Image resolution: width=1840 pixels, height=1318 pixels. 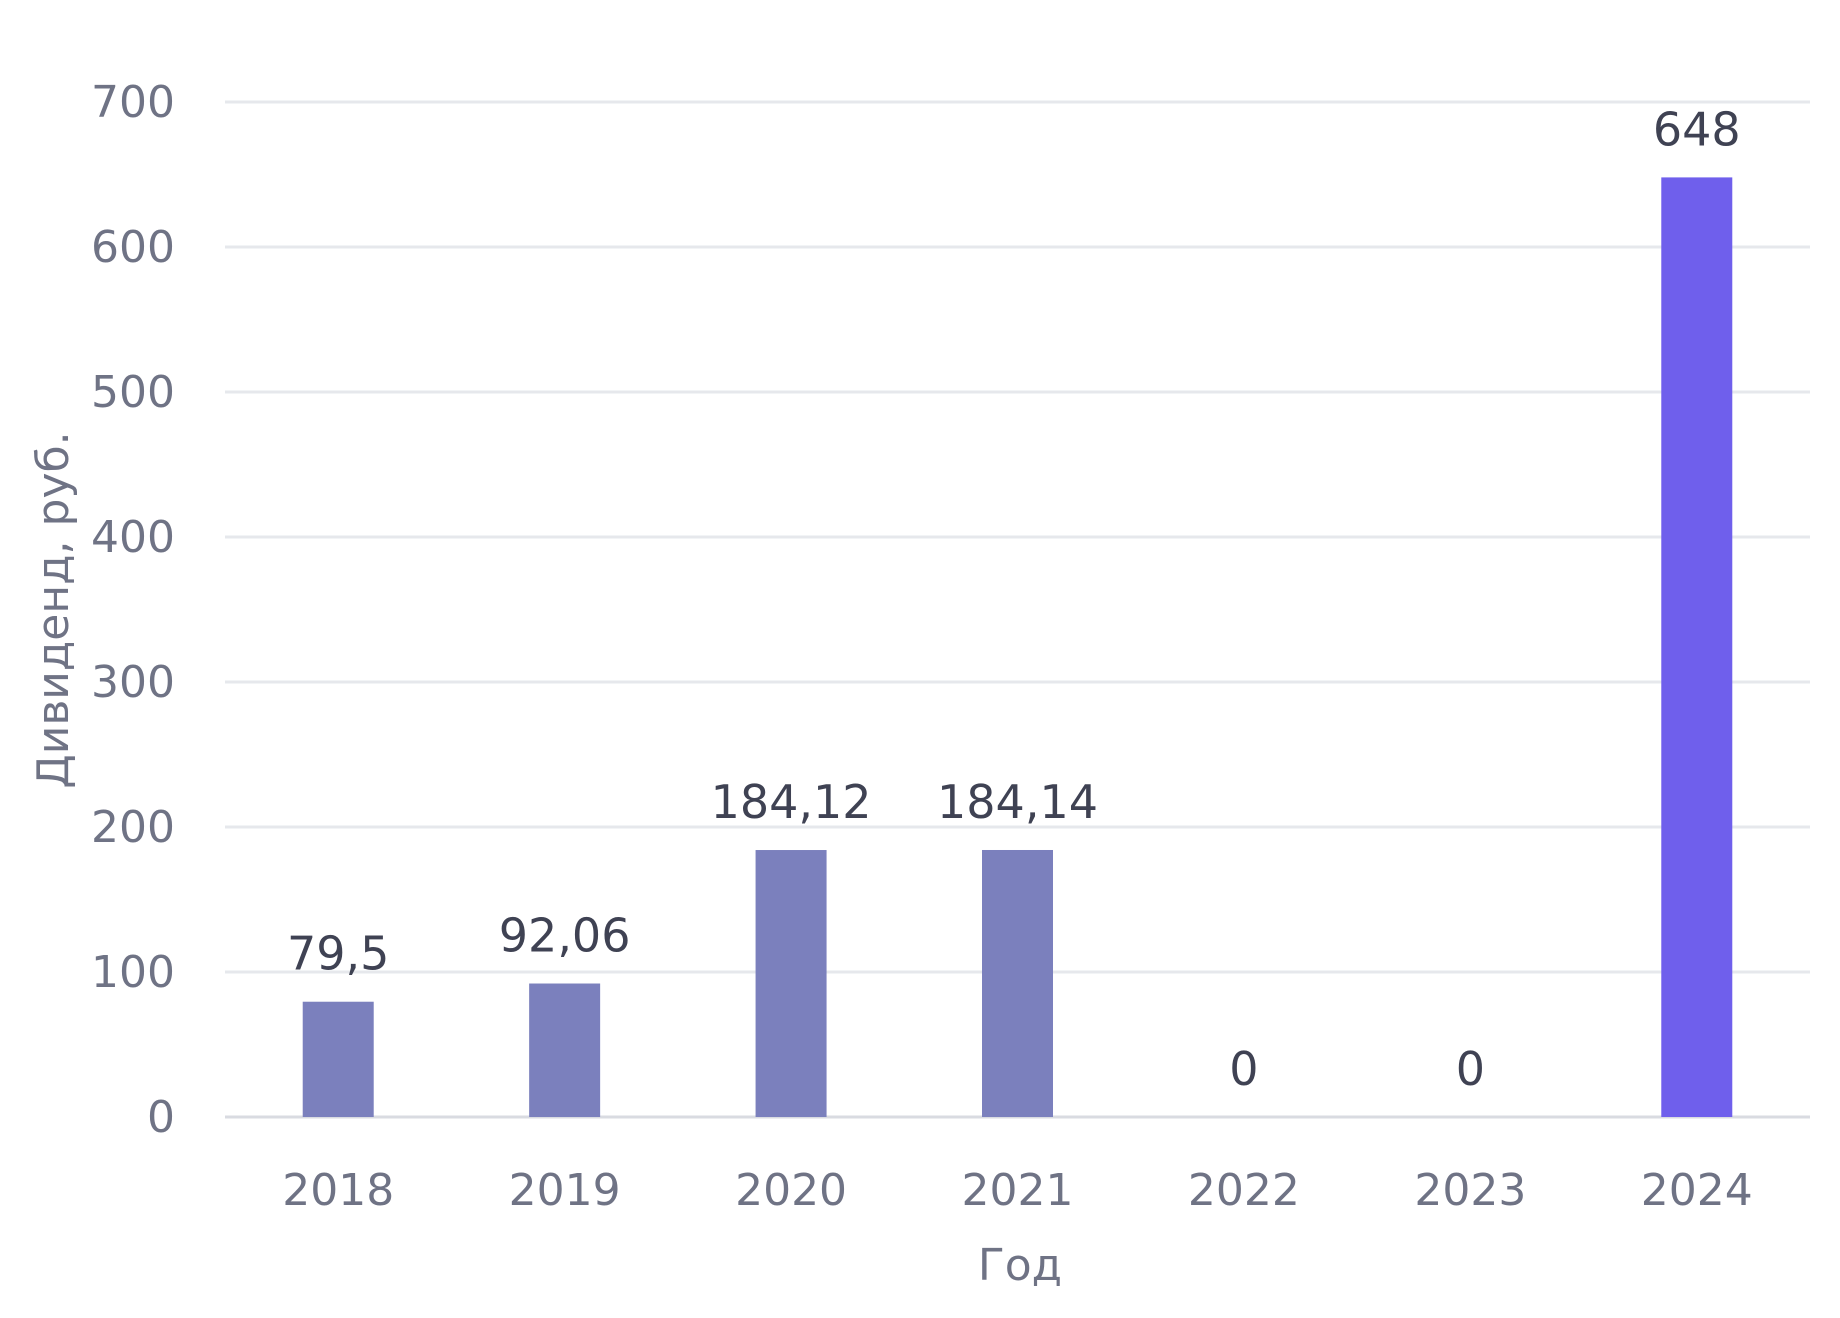 I want to click on x-tick-label-2021: 2021, so click(x=1018, y=1190).